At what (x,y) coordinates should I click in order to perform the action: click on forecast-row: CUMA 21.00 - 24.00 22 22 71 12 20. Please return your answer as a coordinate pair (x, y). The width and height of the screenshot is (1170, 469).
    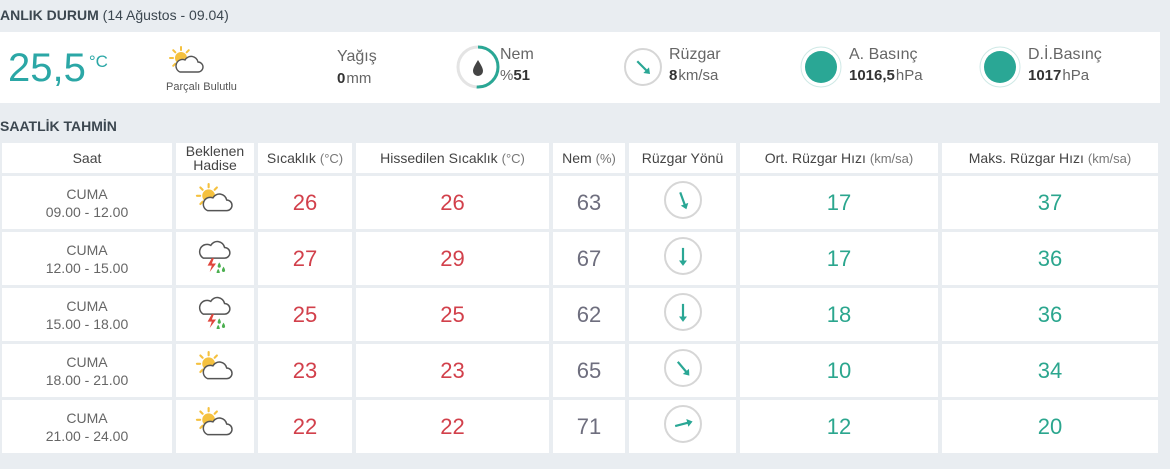
    Looking at the image, I should click on (580, 426).